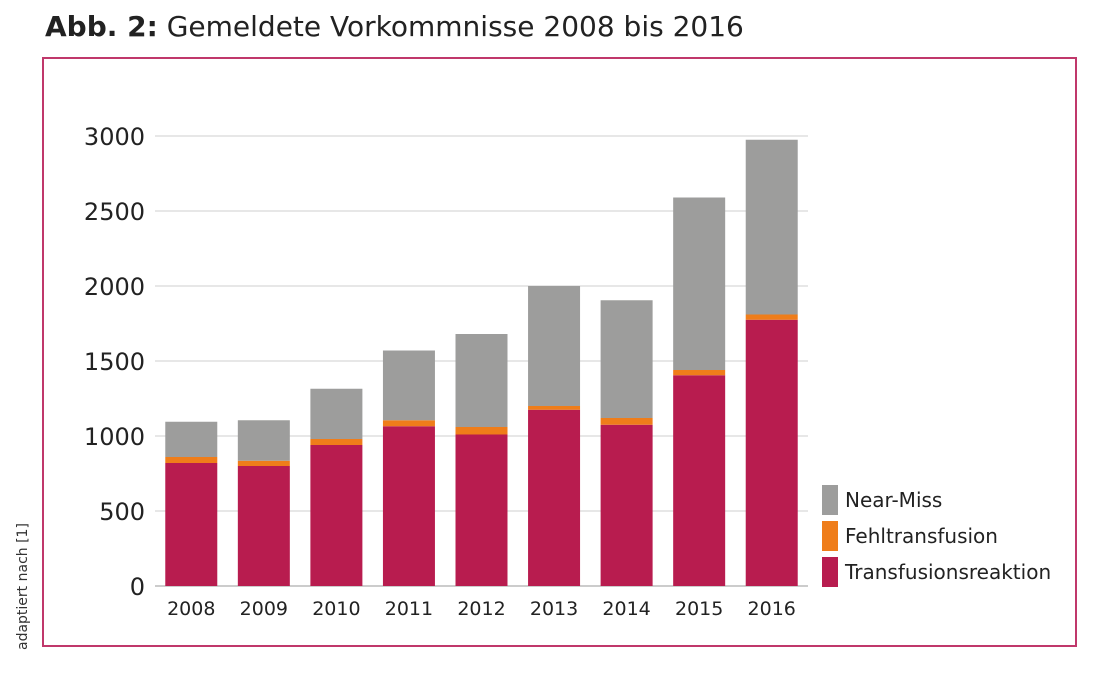 The height and width of the screenshot is (680, 1100). I want to click on y-tick-label: 1500, so click(114, 362).